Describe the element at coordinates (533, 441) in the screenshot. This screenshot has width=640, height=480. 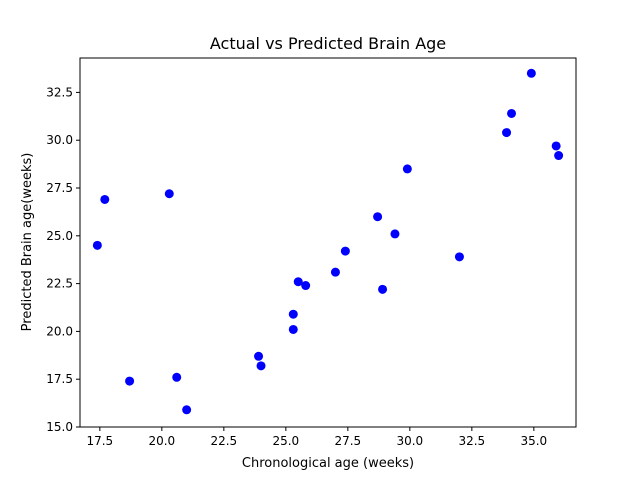
I see `x-tick-label: 35.0` at that location.